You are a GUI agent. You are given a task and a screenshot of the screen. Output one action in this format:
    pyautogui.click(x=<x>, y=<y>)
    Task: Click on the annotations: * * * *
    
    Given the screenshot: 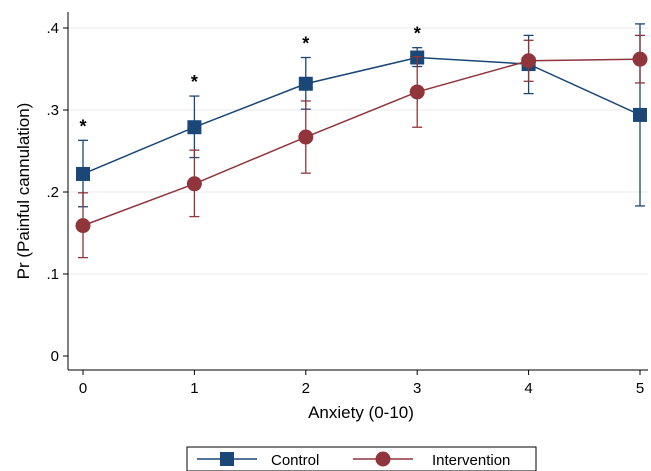 What is the action you would take?
    pyautogui.click(x=249, y=80)
    